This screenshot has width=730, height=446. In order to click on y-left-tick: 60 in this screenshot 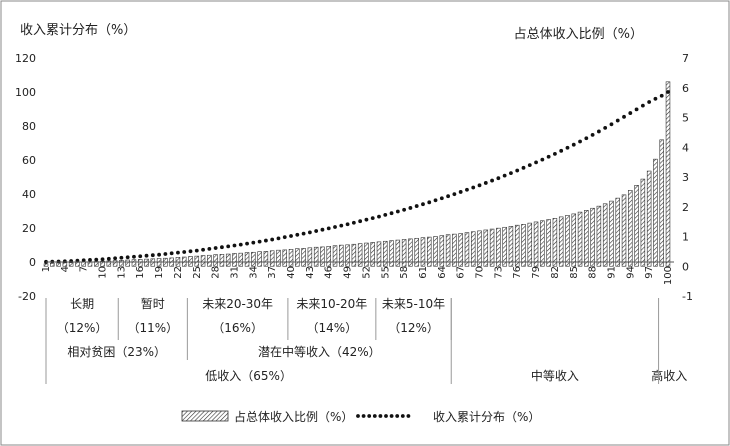, I will do `click(29, 160)`.